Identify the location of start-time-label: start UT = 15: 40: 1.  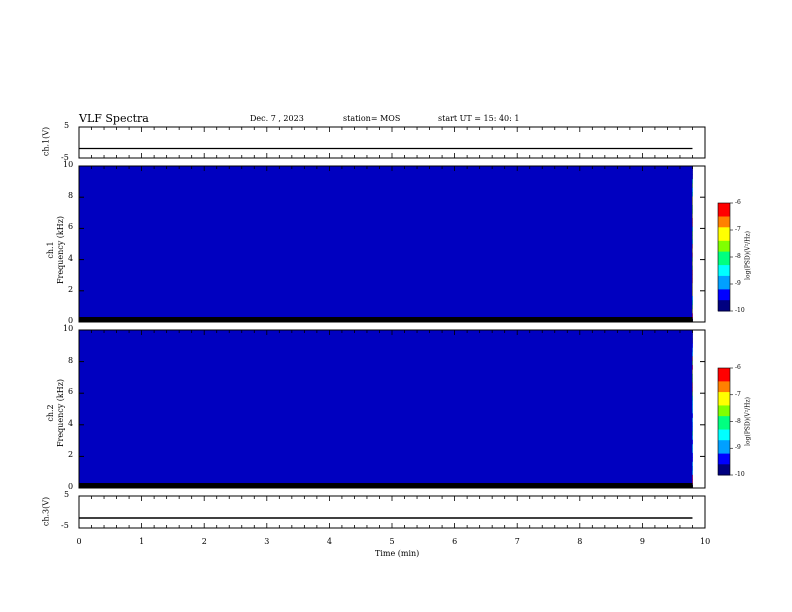
(479, 118).